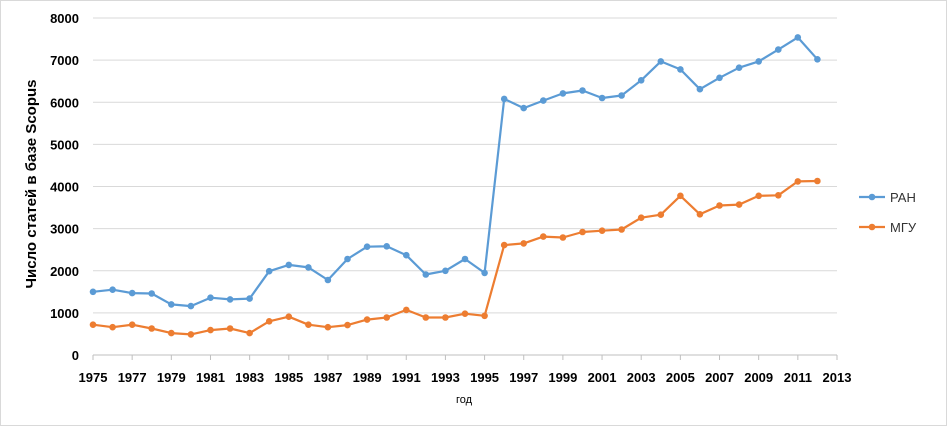  Describe the element at coordinates (64, 102) in the screenshot. I see `y-tick-label: 6000` at that location.